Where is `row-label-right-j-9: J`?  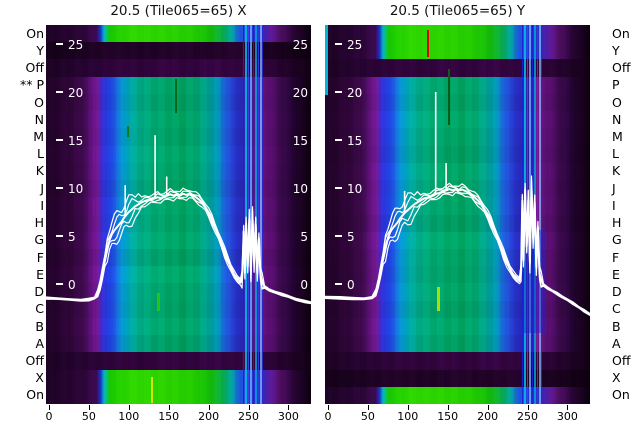
row-label-right-j-9: J is located at coordinates (614, 188).